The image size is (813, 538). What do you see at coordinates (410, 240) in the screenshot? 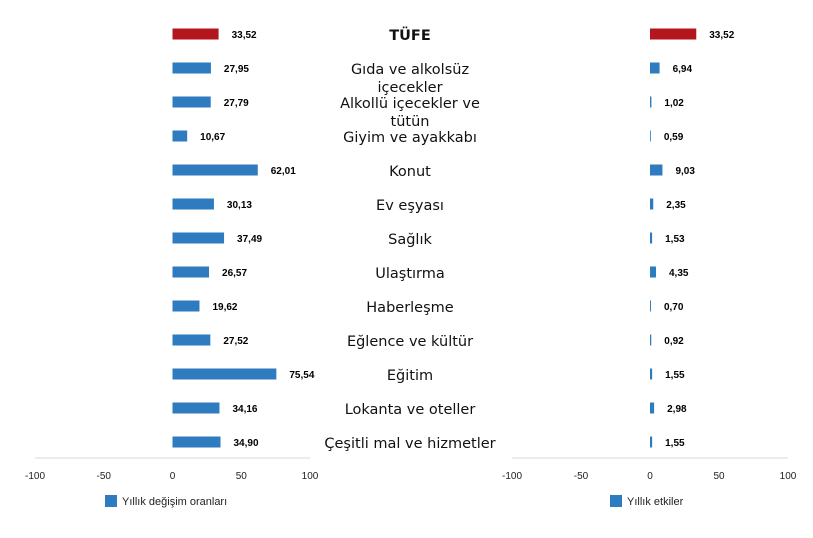
I see `category-label: Sağlık` at bounding box center [410, 240].